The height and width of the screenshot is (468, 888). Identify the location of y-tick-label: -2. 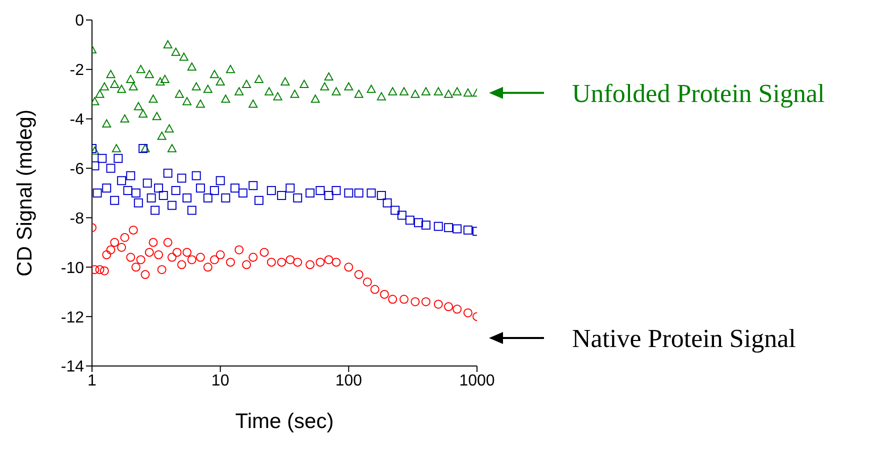
(77, 71).